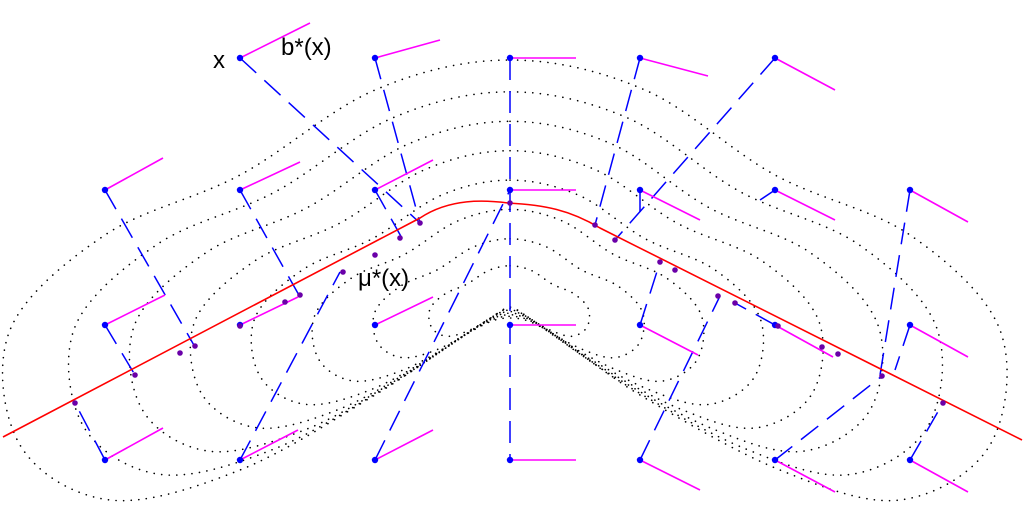  What do you see at coordinates (219, 60) in the screenshot?
I see `label-x: x` at bounding box center [219, 60].